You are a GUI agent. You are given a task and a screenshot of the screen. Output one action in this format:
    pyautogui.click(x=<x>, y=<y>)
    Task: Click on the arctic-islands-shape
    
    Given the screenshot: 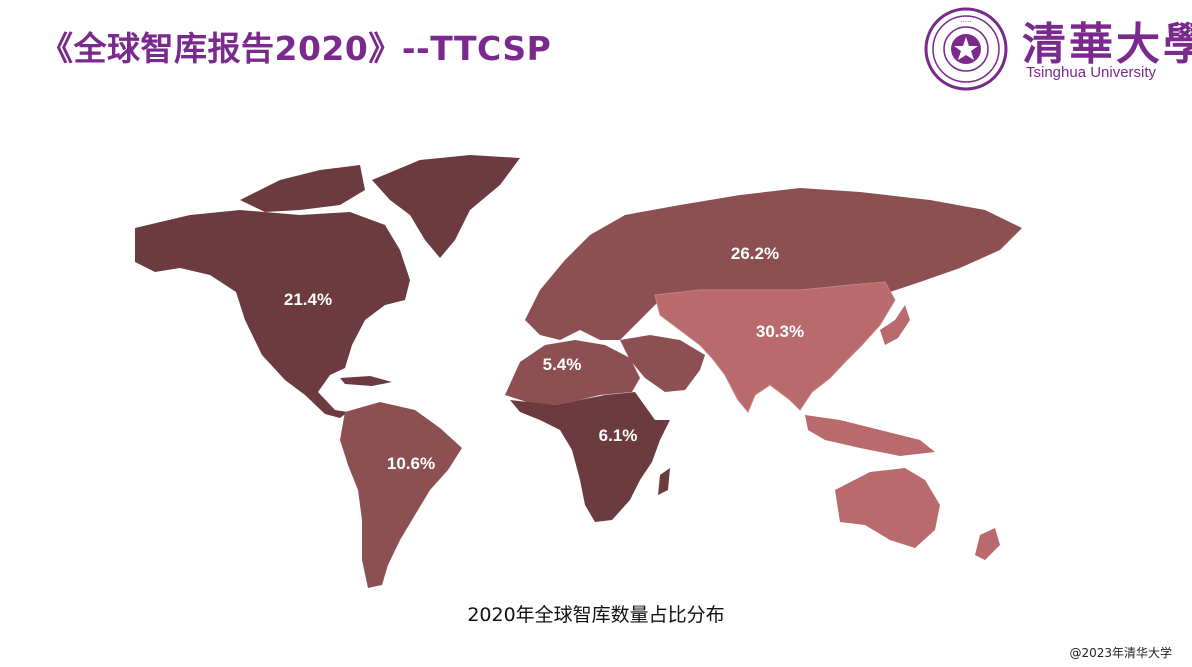 What is the action you would take?
    pyautogui.click(x=302, y=188)
    